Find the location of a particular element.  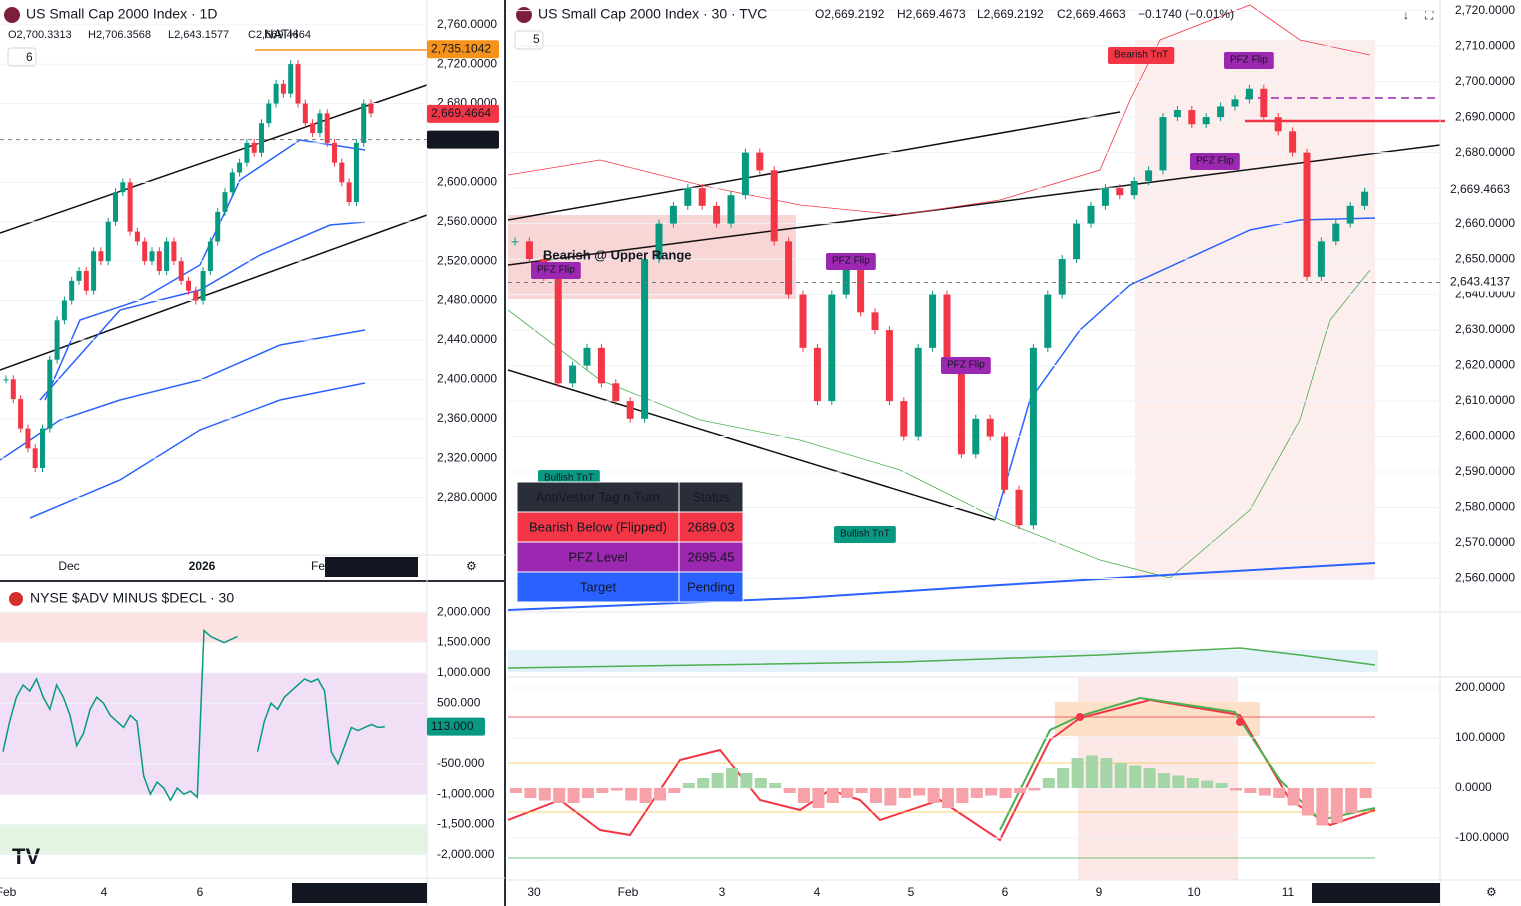

x-tick-label: 10 is located at coordinates (1194, 892).